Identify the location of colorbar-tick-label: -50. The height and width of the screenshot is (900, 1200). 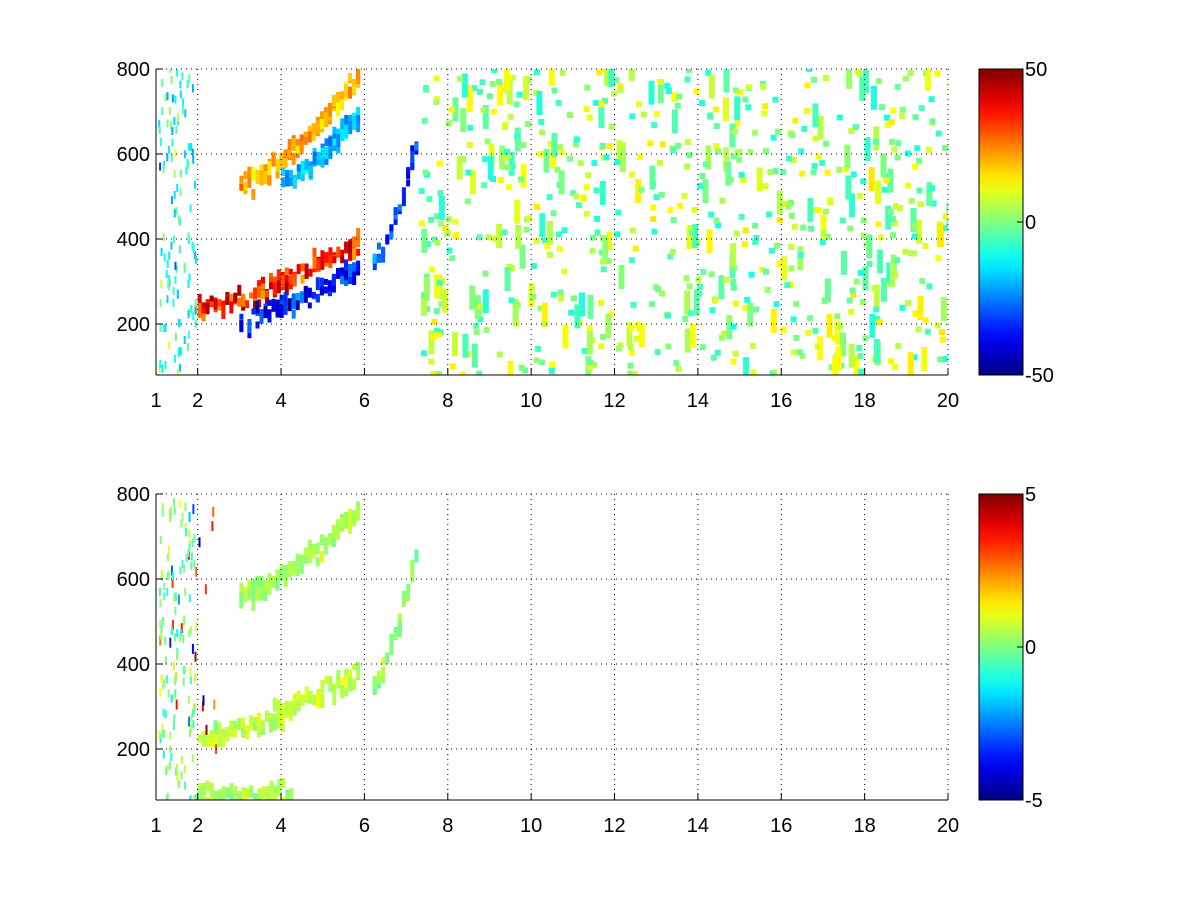
(1039, 376).